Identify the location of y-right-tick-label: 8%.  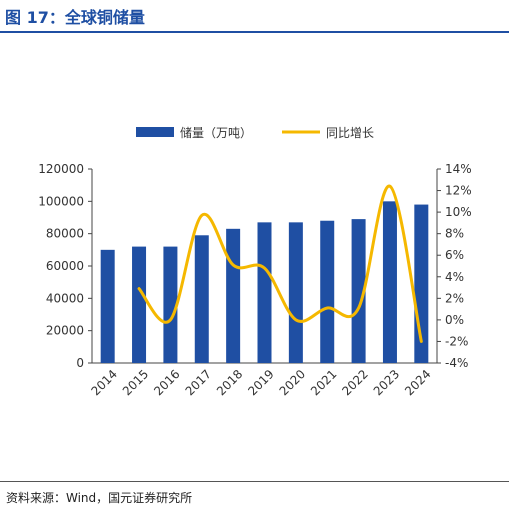
(454, 234).